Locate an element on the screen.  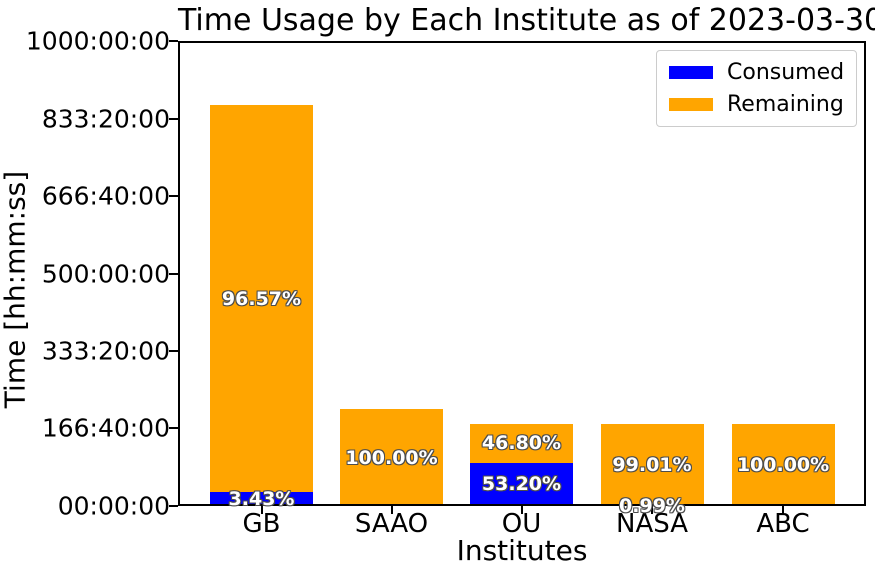
bar-segment-consumed-ou is located at coordinates (521, 484).